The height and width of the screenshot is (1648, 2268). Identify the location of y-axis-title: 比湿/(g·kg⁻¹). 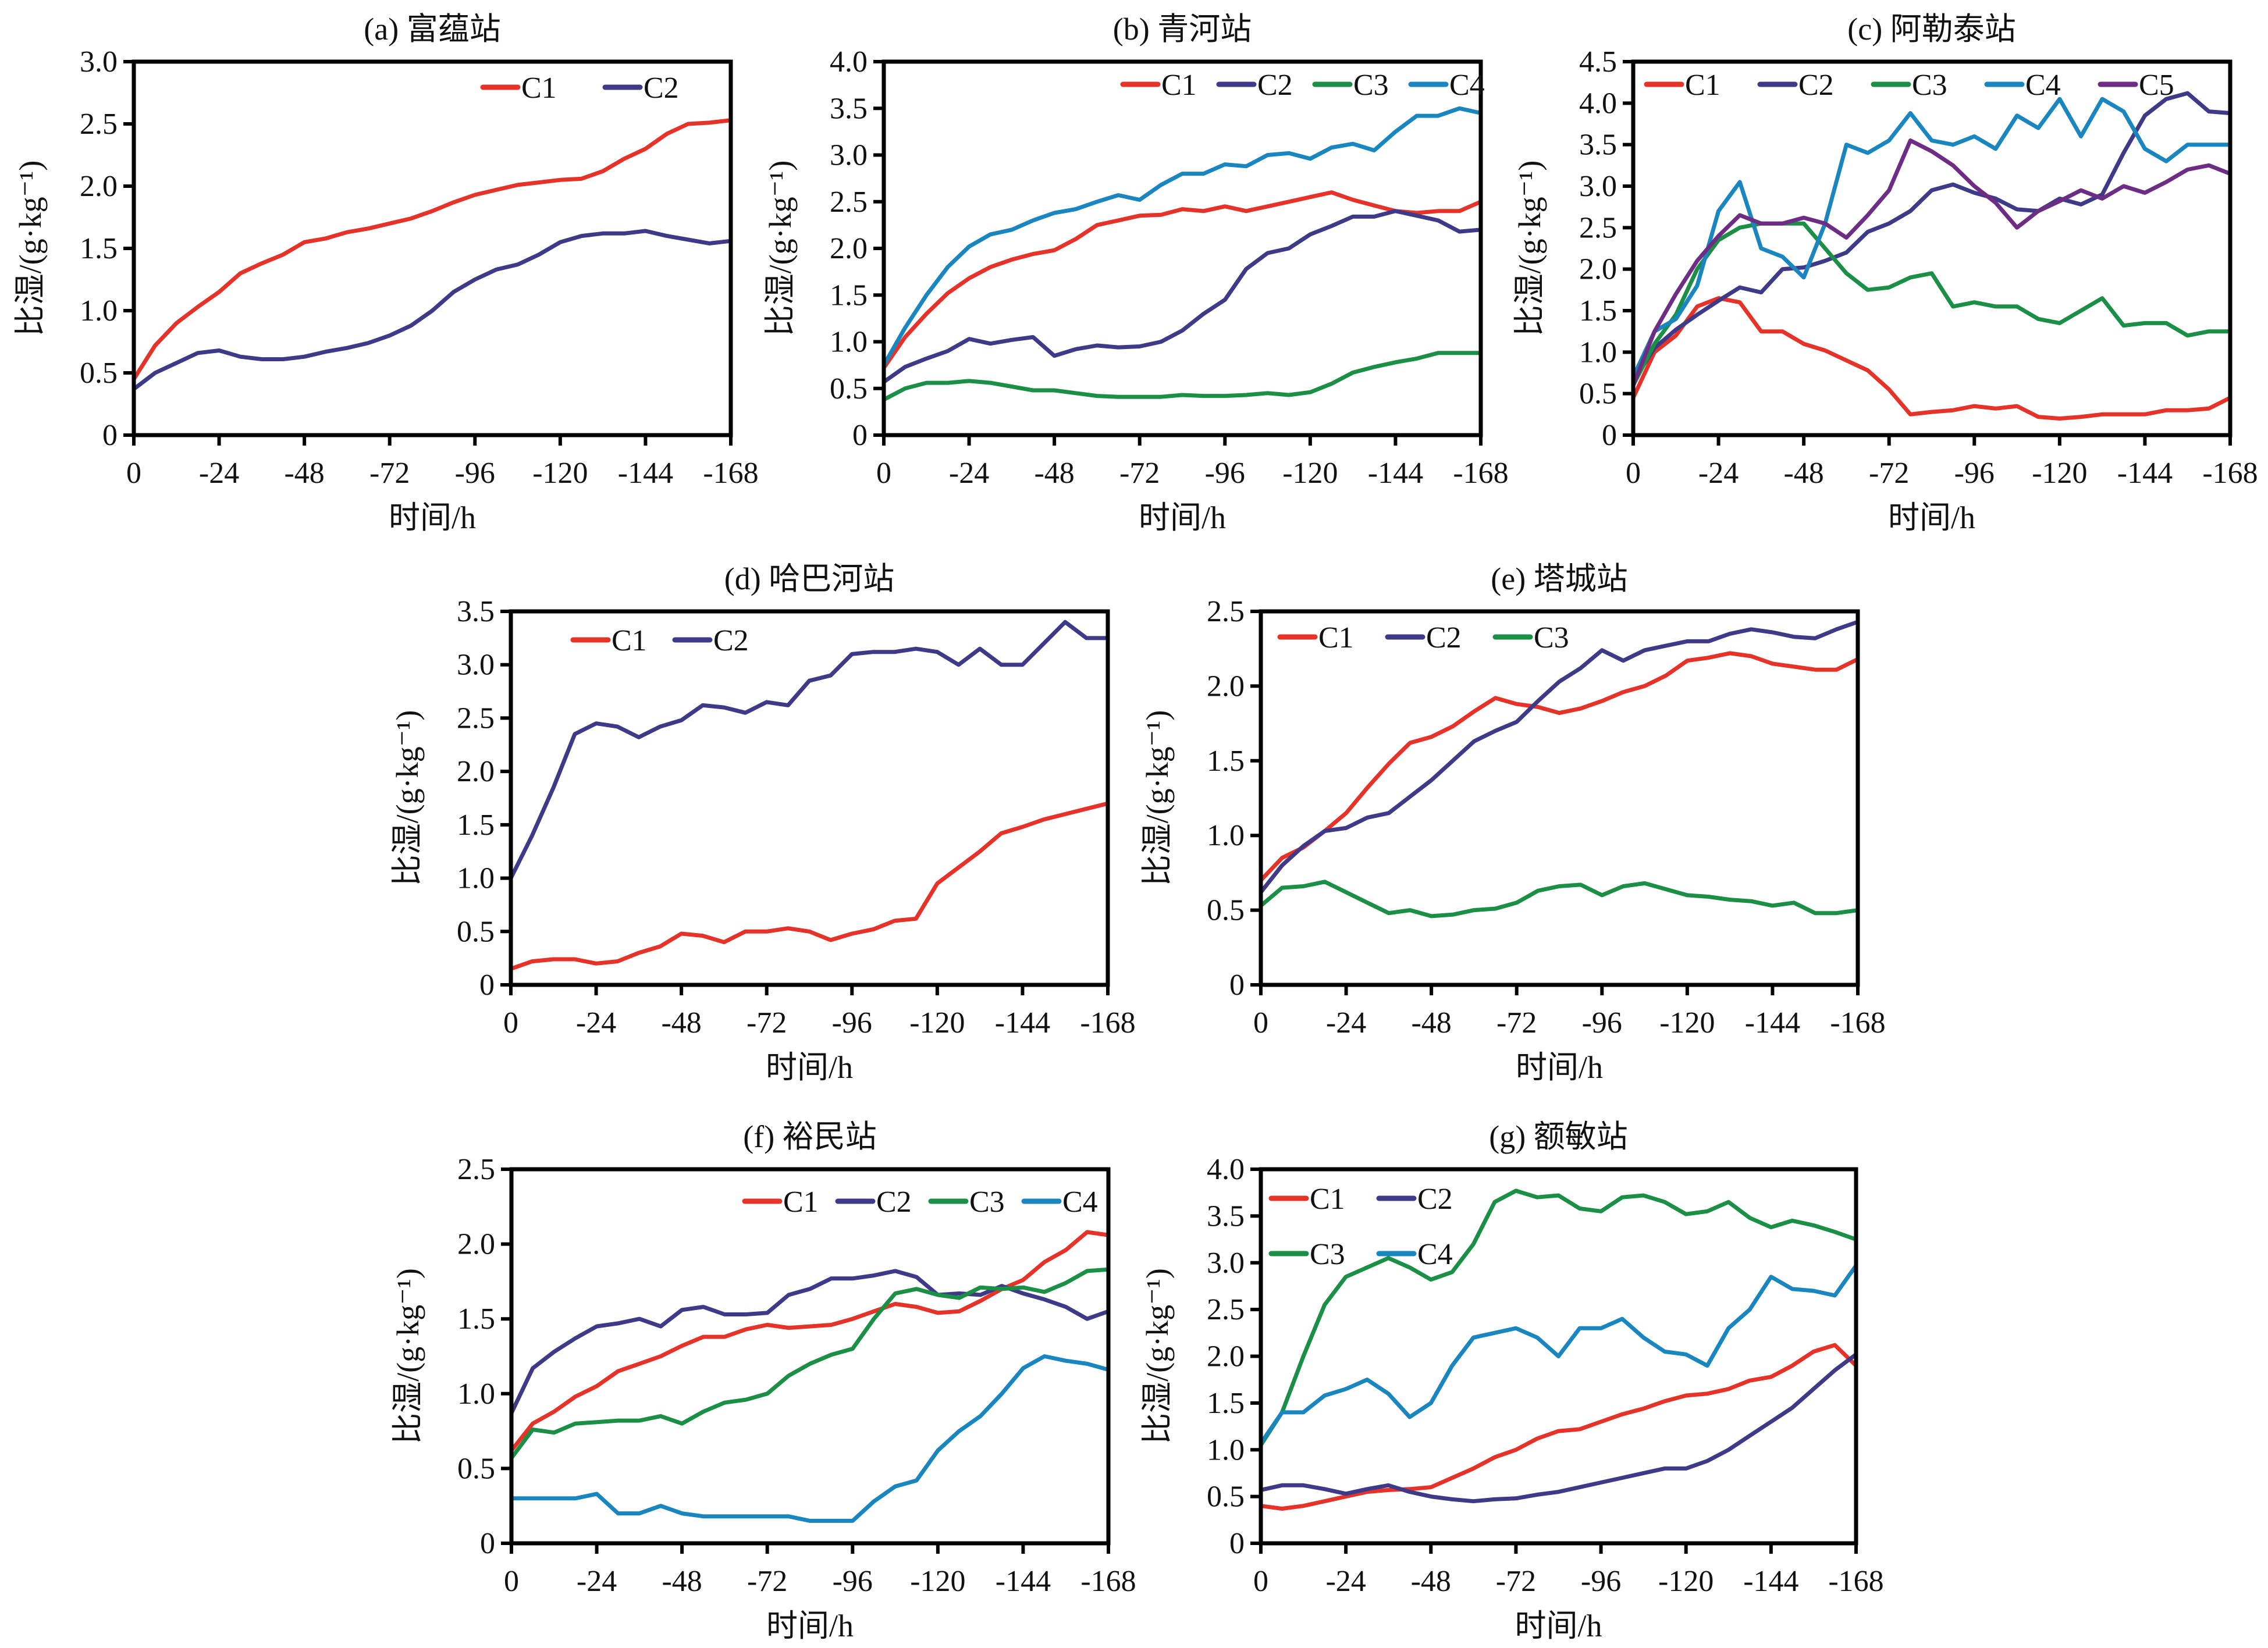
(407, 798).